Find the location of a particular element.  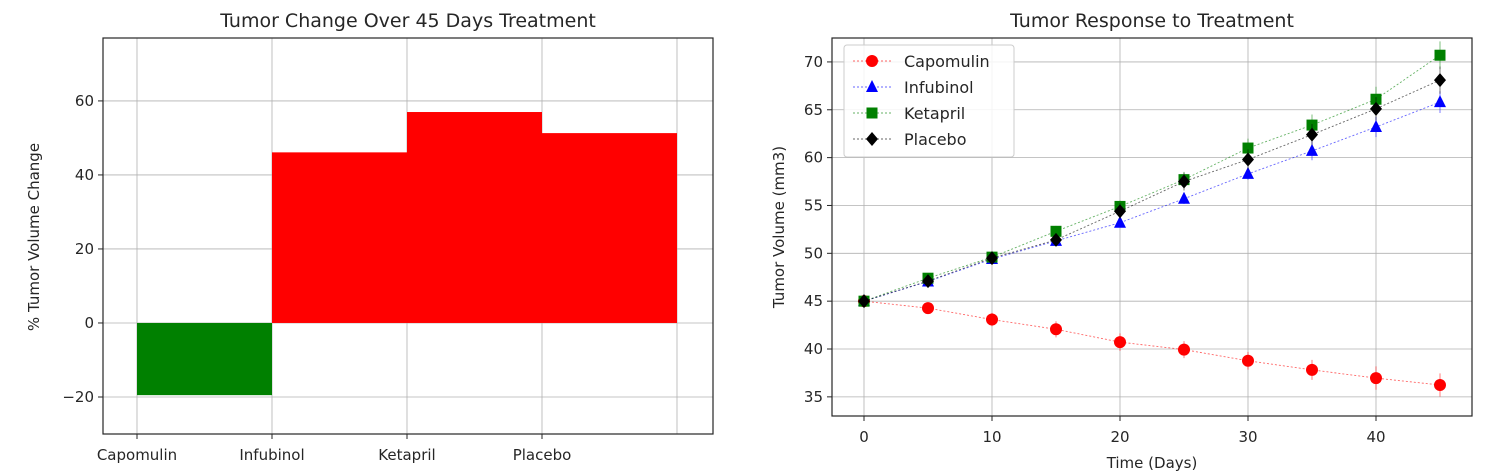

bar-x-ticks: Capomulin Infubinol Ketapril Placebo is located at coordinates (334, 449).